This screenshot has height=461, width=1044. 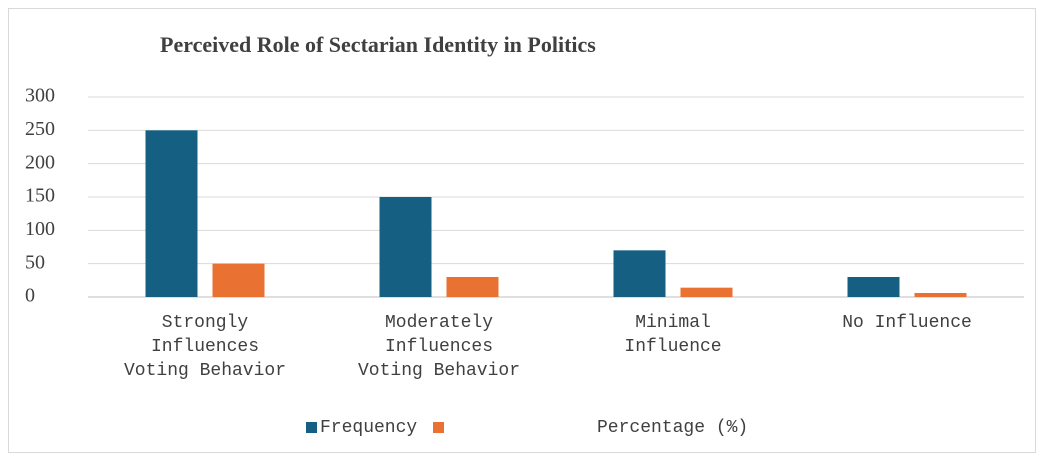 I want to click on legend-label: Percentage (%), so click(x=672, y=428).